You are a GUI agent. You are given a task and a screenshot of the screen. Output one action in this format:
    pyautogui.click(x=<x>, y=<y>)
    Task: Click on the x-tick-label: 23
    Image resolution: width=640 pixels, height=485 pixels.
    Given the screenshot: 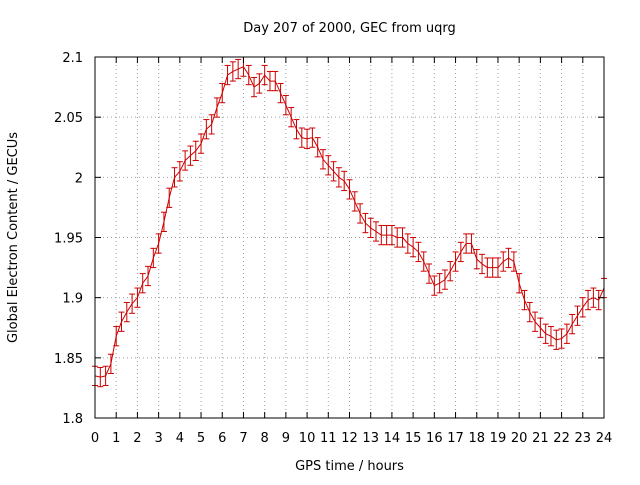 What is the action you would take?
    pyautogui.click(x=583, y=438)
    